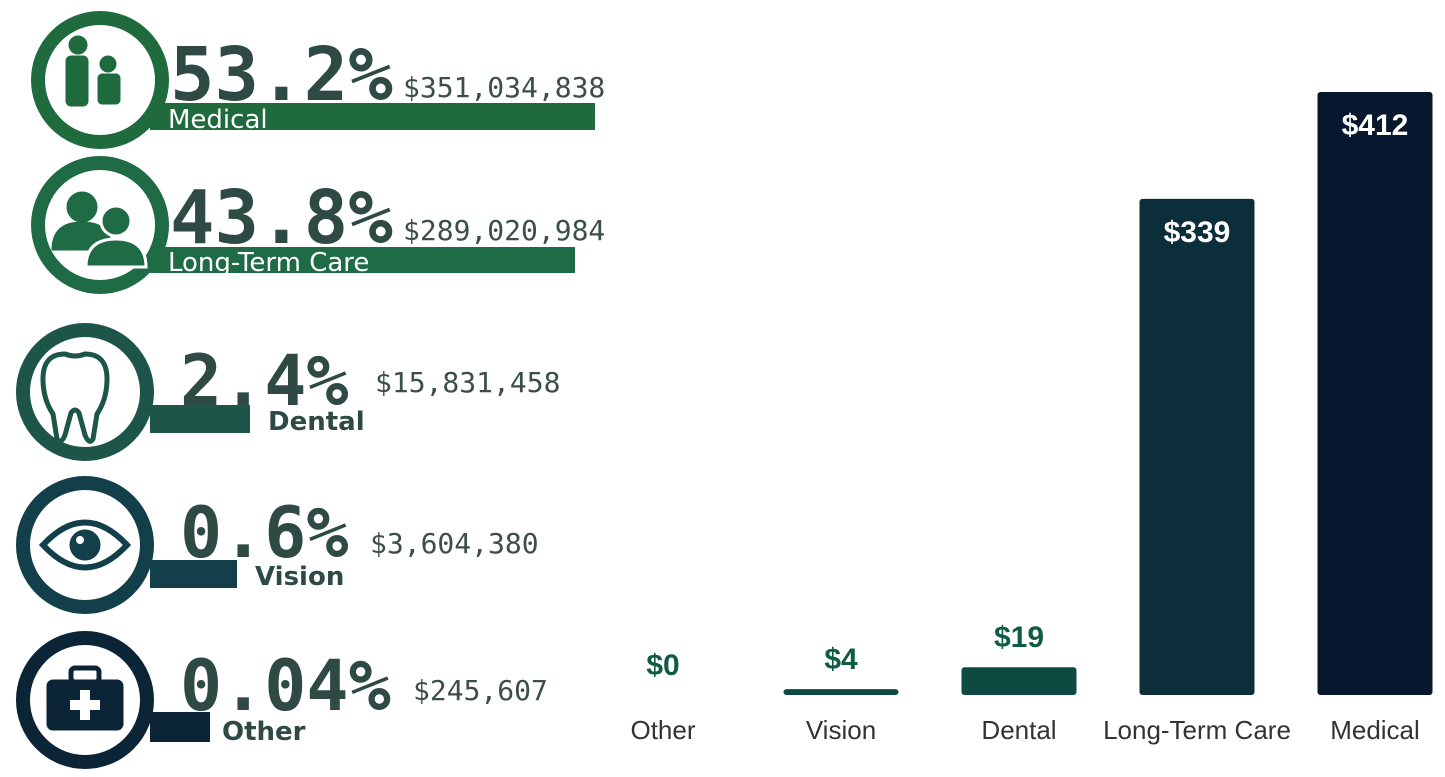  Describe the element at coordinates (316, 422) in the screenshot. I see `item-label: Dental` at that location.